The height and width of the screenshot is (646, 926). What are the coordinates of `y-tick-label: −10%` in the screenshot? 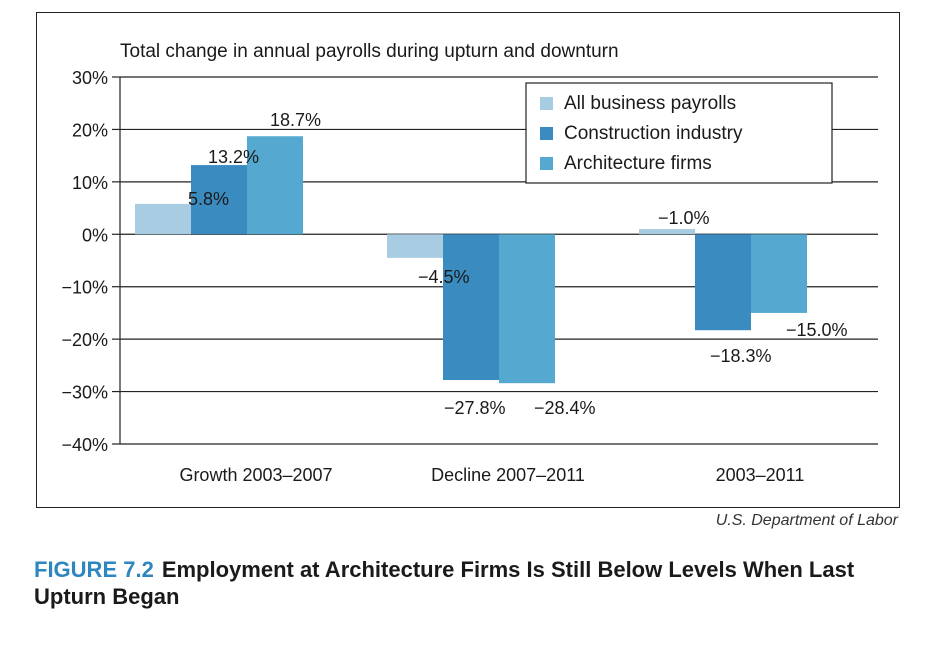 It's located at (84, 288).